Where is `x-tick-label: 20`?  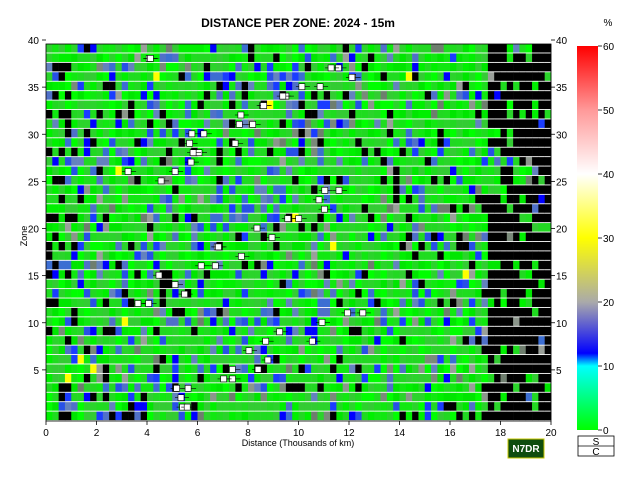
x-tick-label: 20 is located at coordinates (551, 433).